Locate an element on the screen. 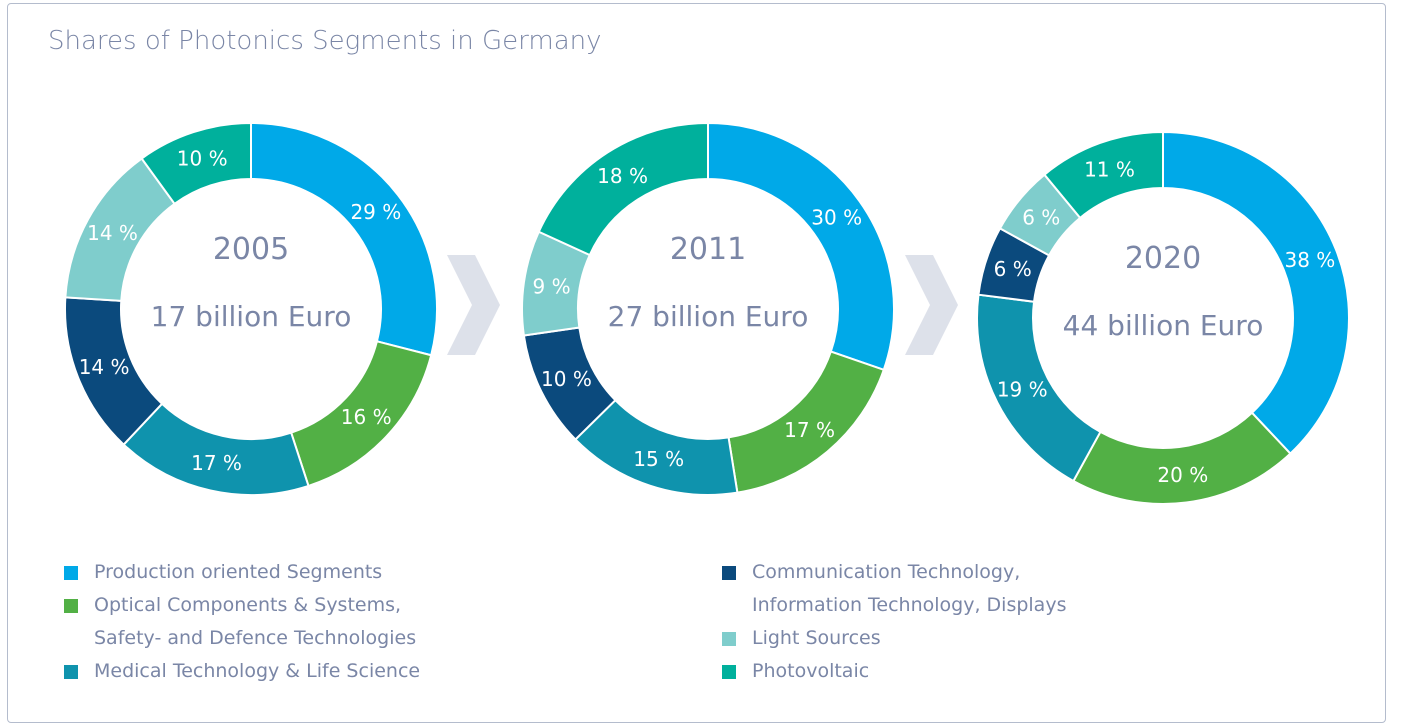 The width and height of the screenshot is (1401, 723). legend-label: Medical Technology & Life Science is located at coordinates (257, 671).